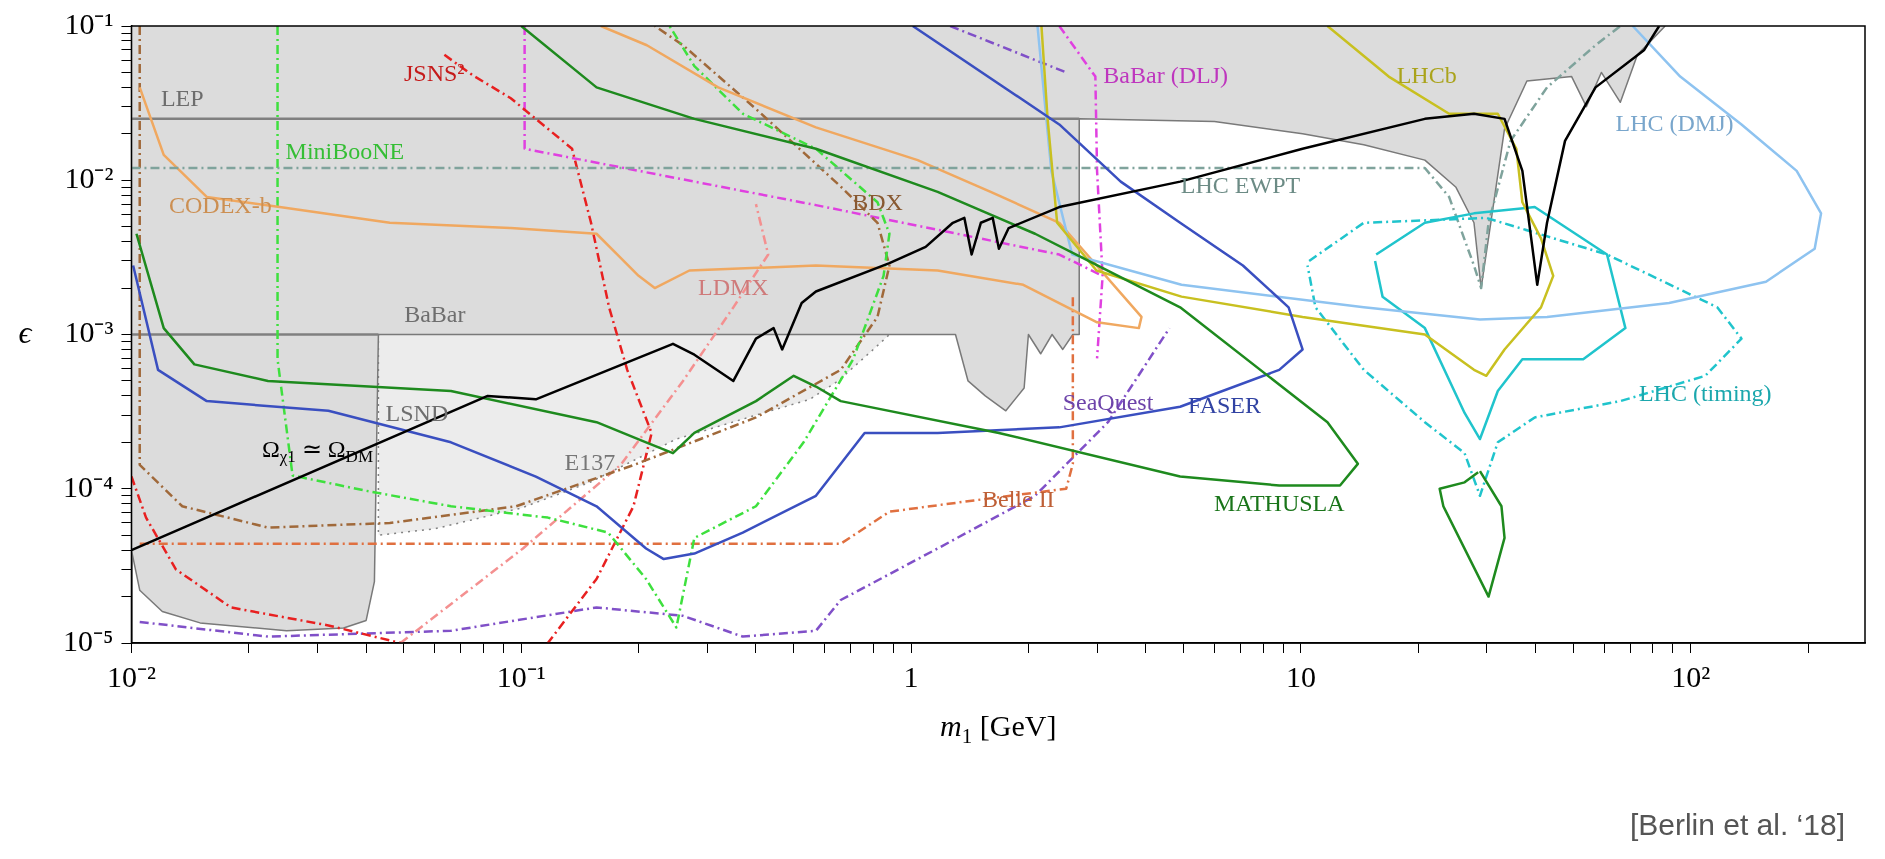  What do you see at coordinates (89, 332) in the screenshot?
I see `y-tick-label: 10⁻³` at bounding box center [89, 332].